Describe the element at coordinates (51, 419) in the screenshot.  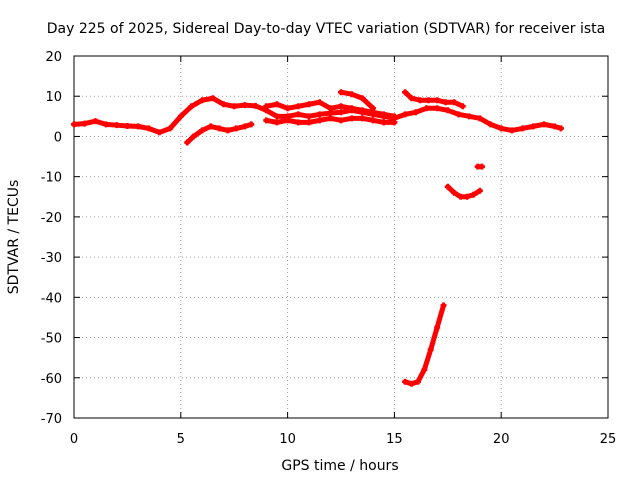
I see `y-tick-label: -70` at that location.